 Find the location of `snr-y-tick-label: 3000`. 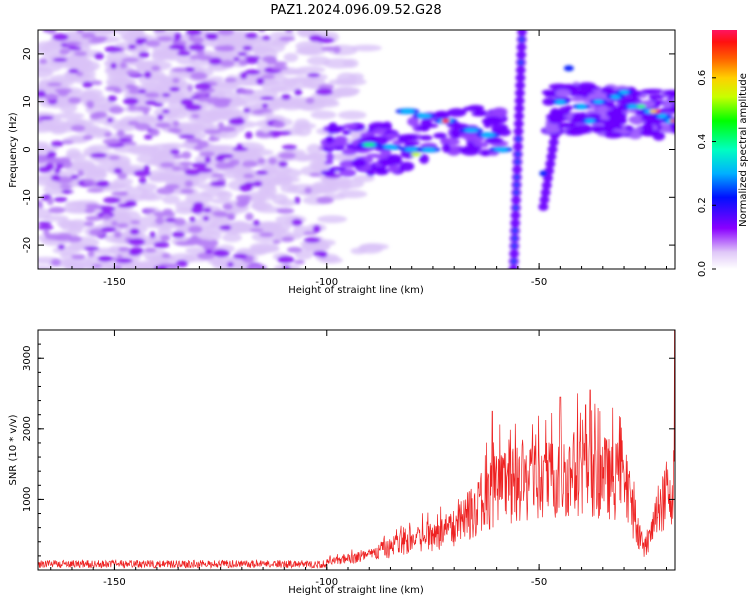

snr-y-tick-label: 3000 is located at coordinates (27, 358).